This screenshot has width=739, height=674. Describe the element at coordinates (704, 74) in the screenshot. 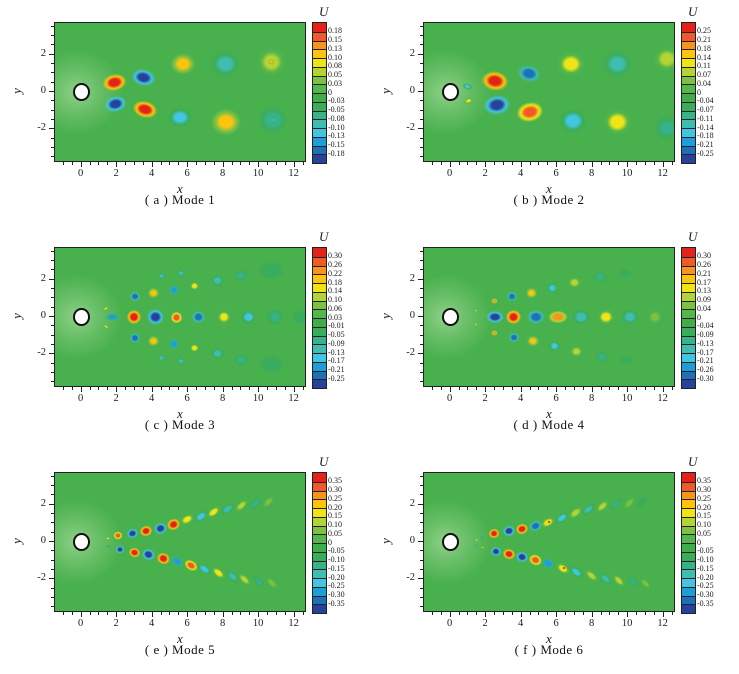

I see `colorbar-tick-label: 0.07` at that location.